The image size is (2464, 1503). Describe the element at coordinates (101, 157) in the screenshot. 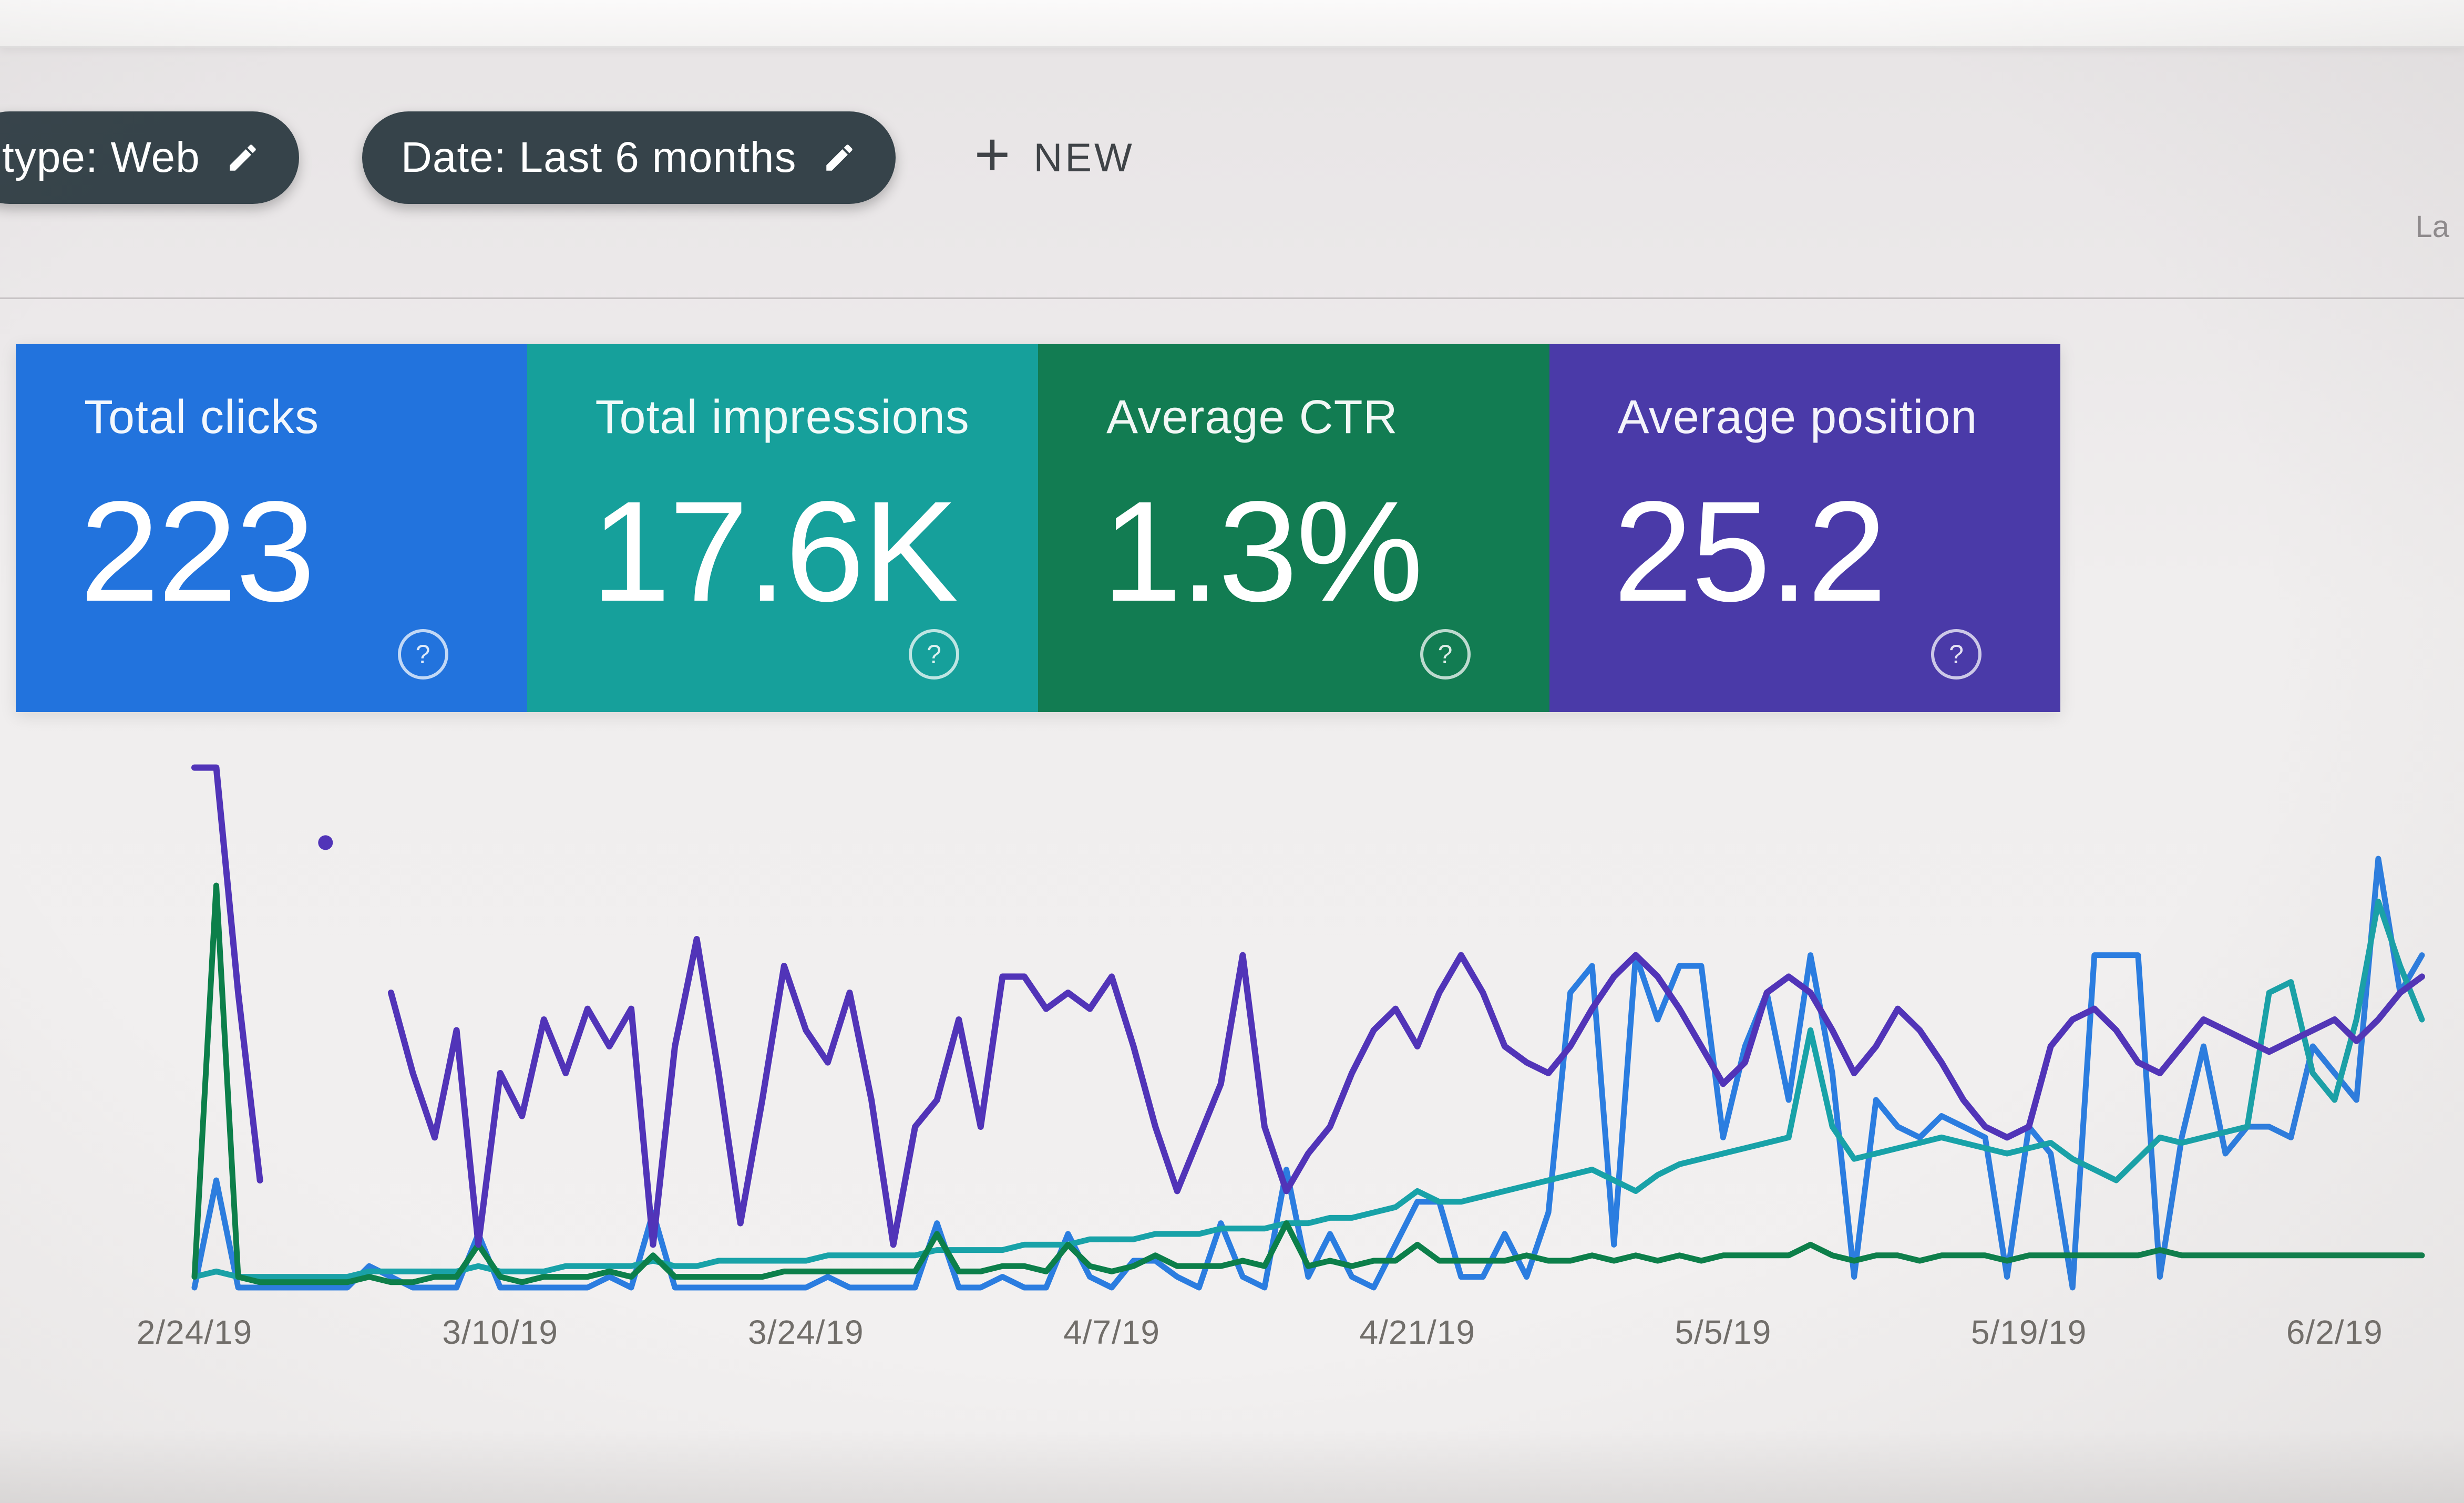

I see `filter-chip-label: type: Web` at that location.